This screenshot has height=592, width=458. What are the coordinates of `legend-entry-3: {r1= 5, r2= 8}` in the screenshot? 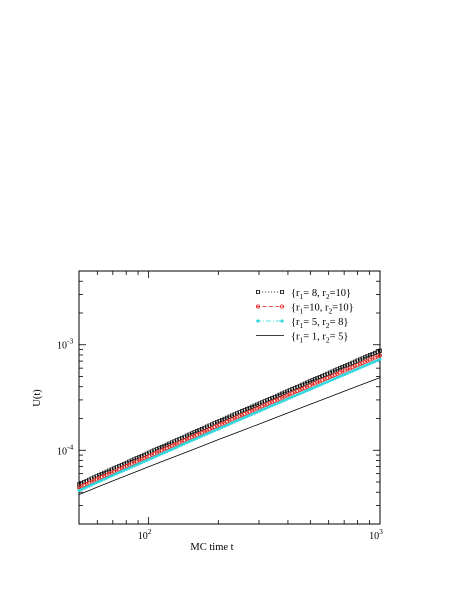 It's located at (302, 323).